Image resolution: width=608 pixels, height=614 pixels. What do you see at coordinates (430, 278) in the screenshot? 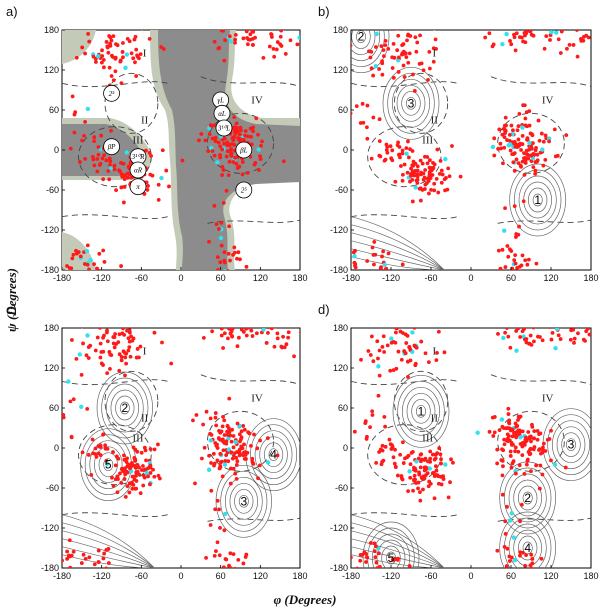
I see `x-tick-label: -60` at bounding box center [430, 278].